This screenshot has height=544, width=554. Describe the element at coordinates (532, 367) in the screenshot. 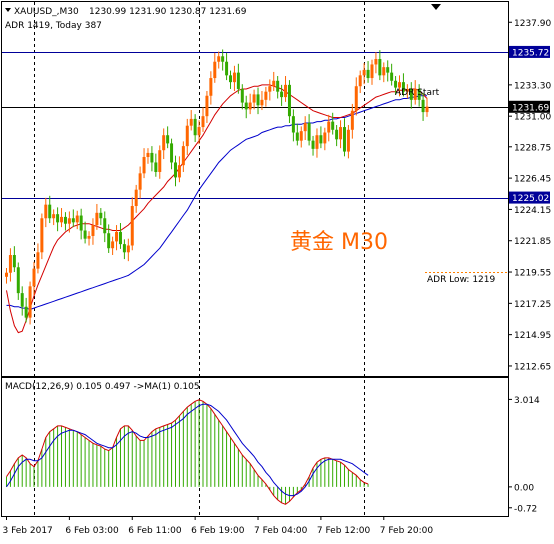

I see `price-tick-label: 1212.65` at that location.